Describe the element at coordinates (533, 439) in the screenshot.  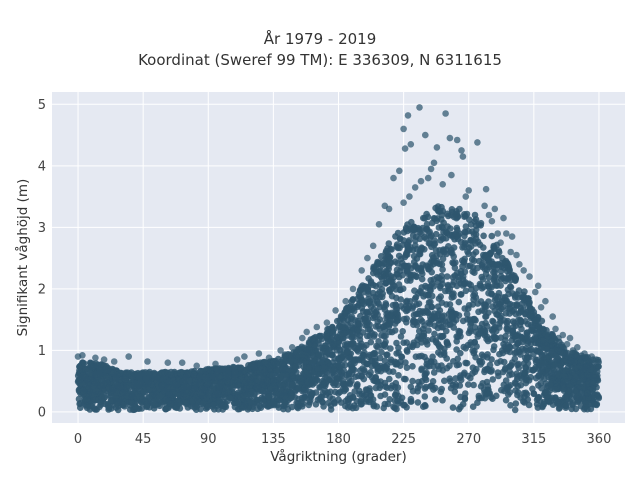
I see `x-tick-label: 315` at that location.